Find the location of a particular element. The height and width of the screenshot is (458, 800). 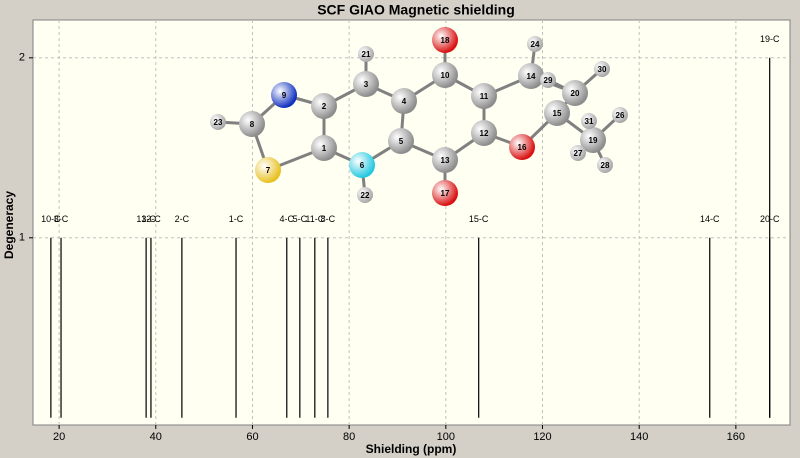

stick-label: 14-C is located at coordinates (710, 219).